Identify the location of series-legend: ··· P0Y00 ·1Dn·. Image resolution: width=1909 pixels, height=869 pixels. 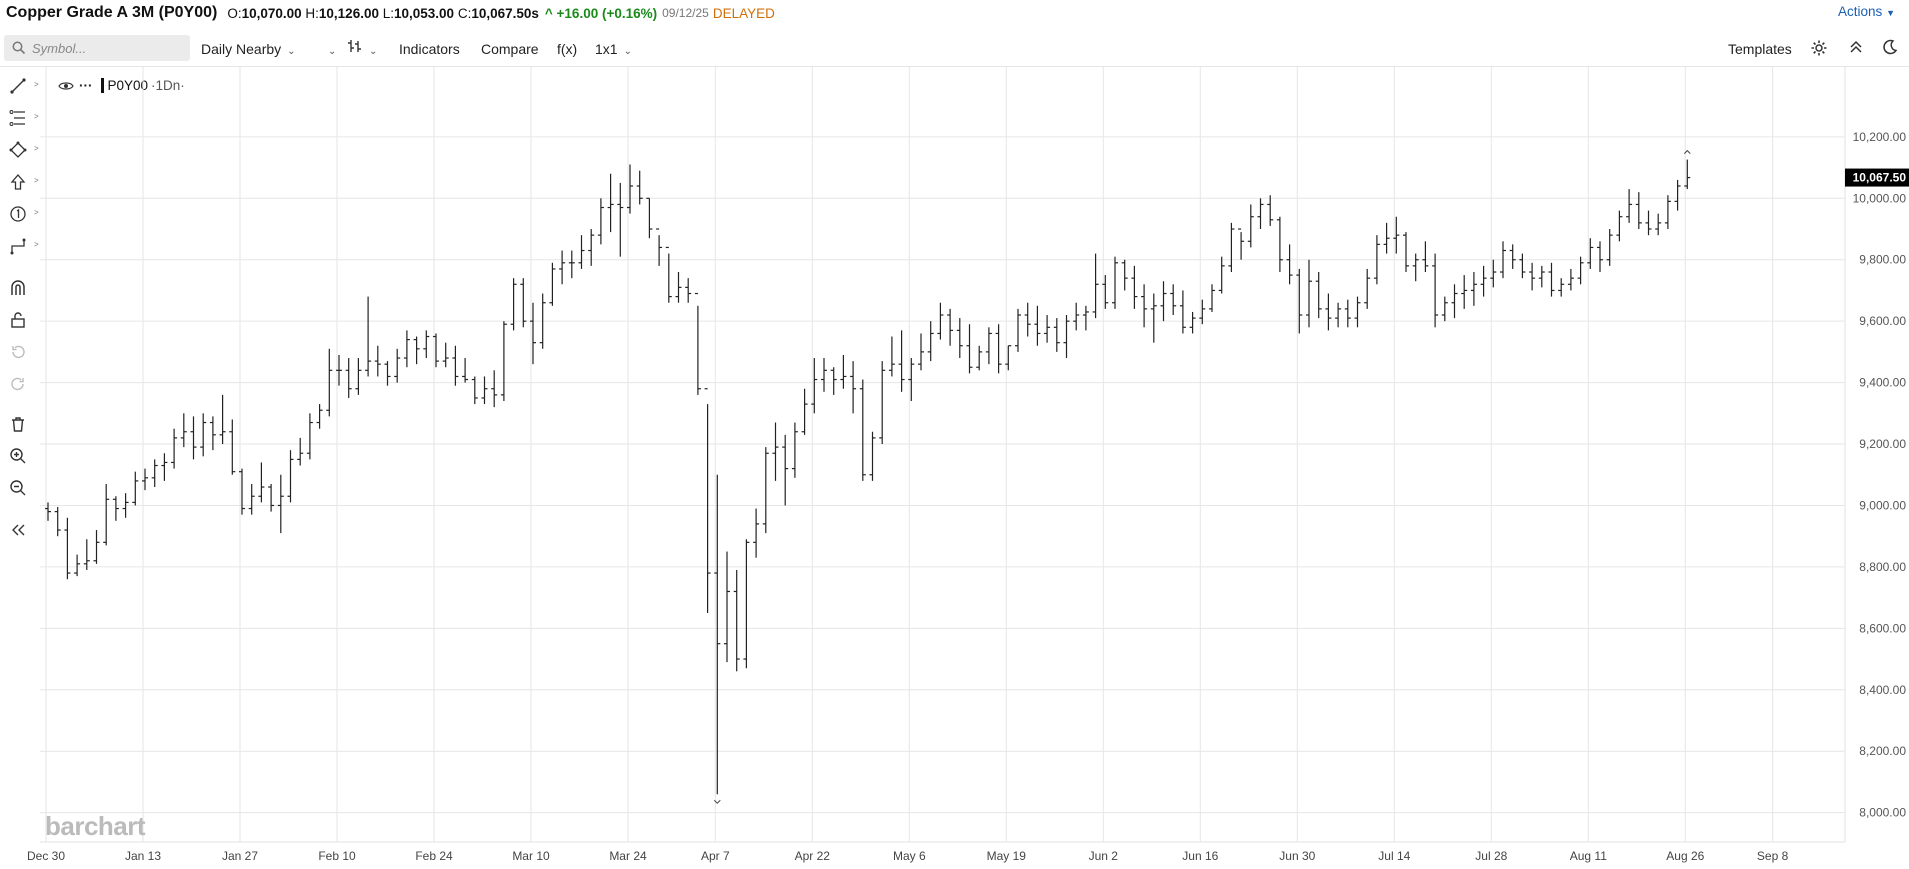
(121, 85).